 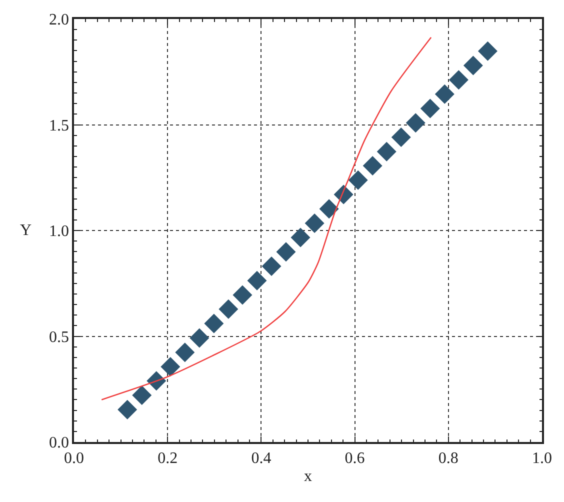 I want to click on x-tick-label: 0.8, so click(x=448, y=458).